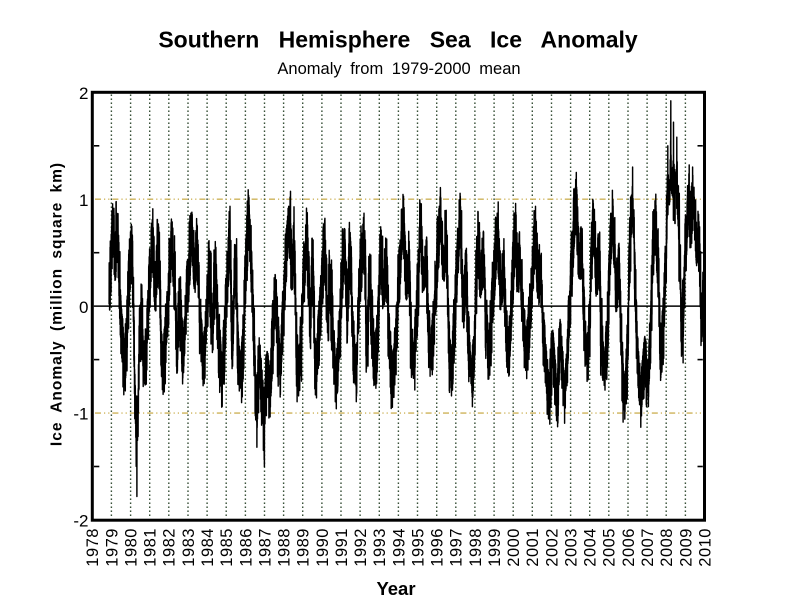  What do you see at coordinates (552, 547) in the screenshot?
I see `svg-text: 2002` at bounding box center [552, 547].